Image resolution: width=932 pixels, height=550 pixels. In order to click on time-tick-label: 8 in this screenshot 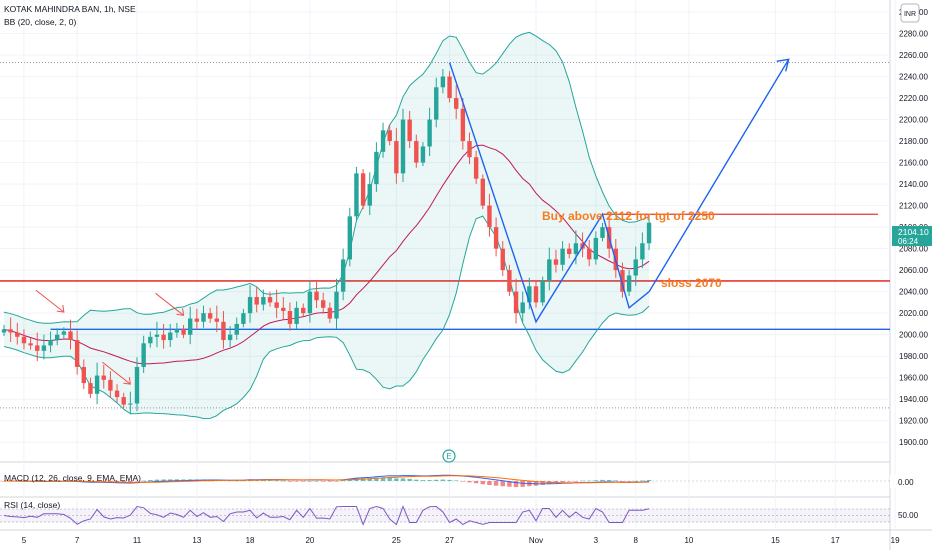, I will do `click(636, 540)`.